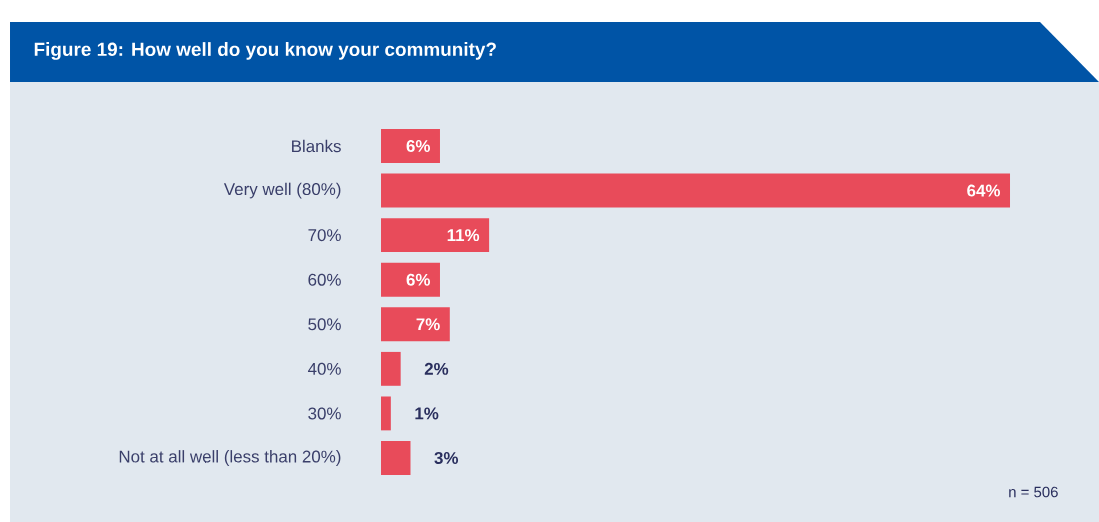 Image resolution: width=1099 pixels, height=522 pixels. Describe the element at coordinates (316, 146) in the screenshot. I see `y-tick-label: Blanks` at that location.